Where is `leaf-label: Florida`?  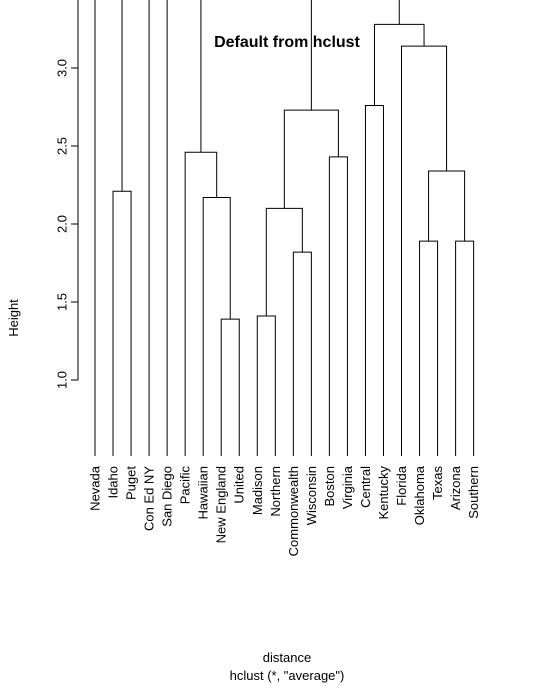
leaf-label: Florida is located at coordinates (401, 485).